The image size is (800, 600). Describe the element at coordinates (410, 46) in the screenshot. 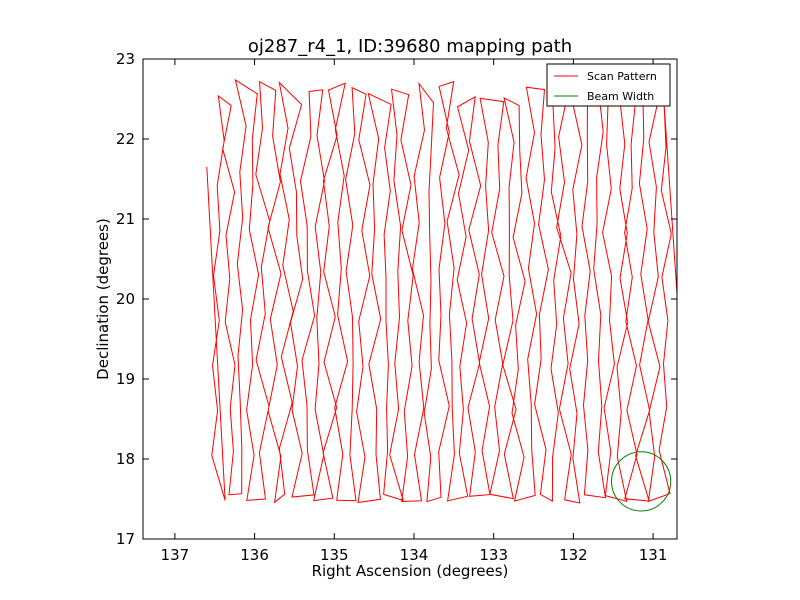

I see `chart-title: oj287_r4_1, ID:39680 mapping path` at that location.